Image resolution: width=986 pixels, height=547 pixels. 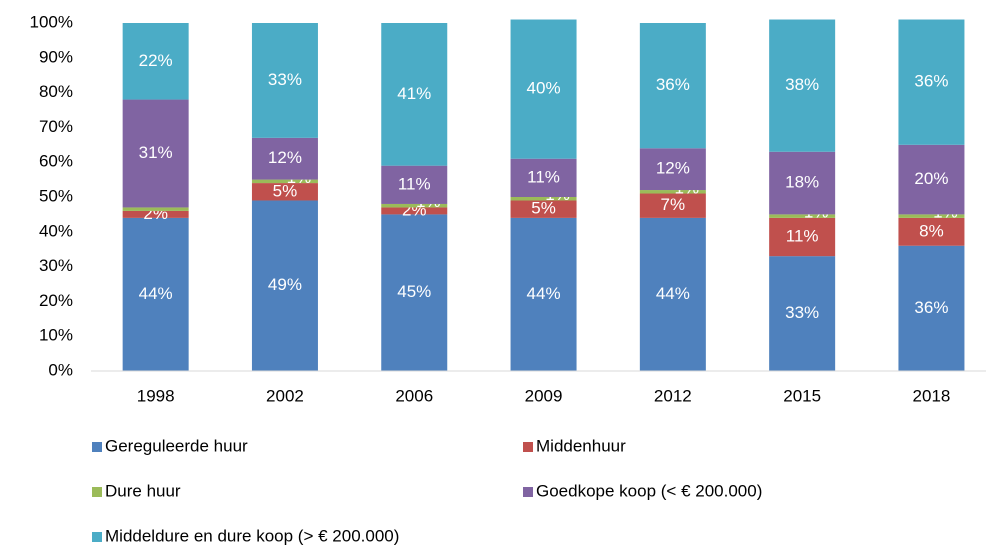 I want to click on x-tick-label: 2009, so click(x=544, y=395).